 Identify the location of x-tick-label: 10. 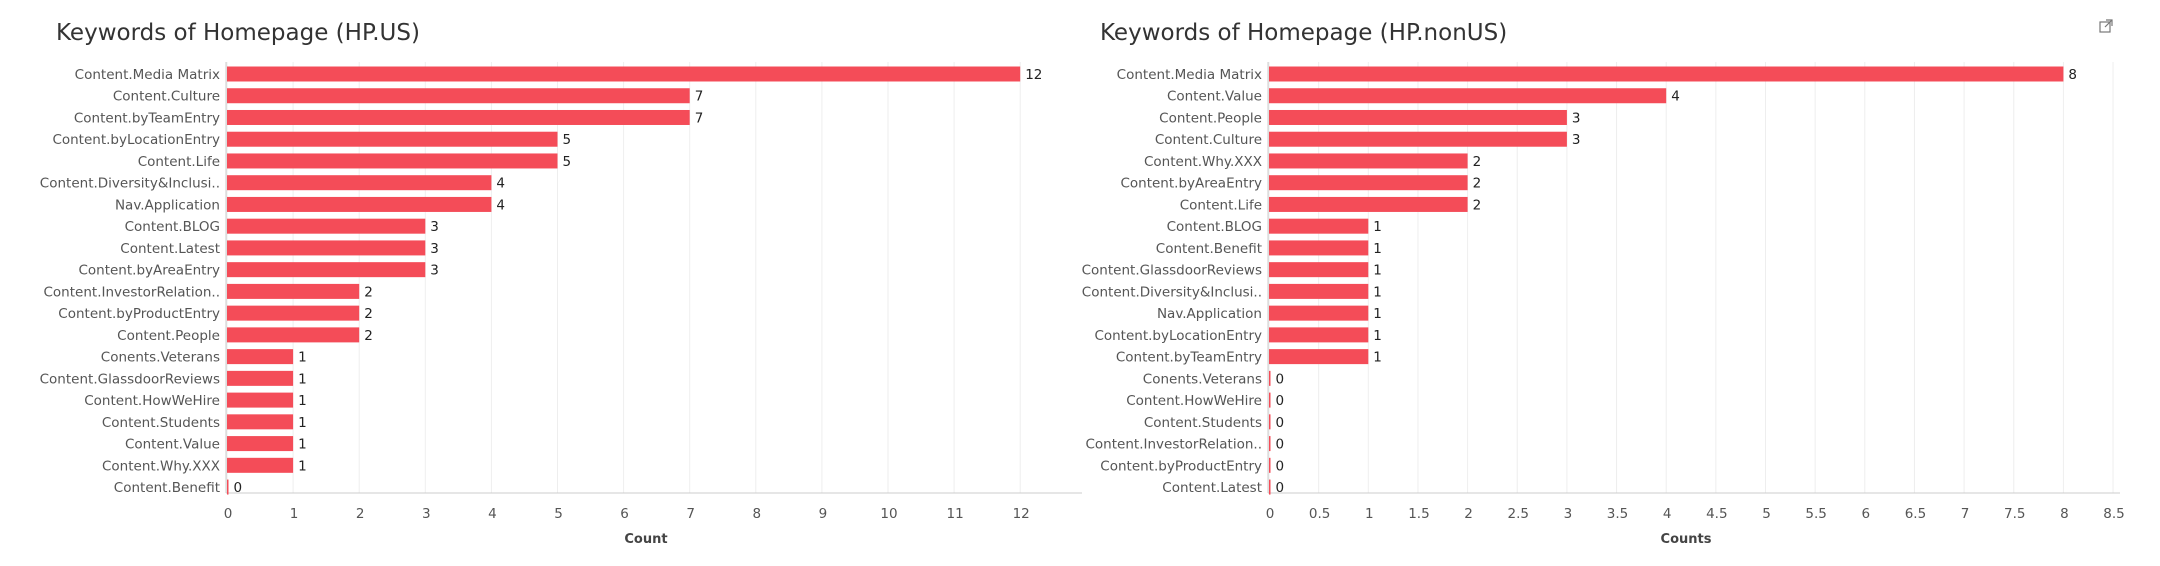
(888, 514).